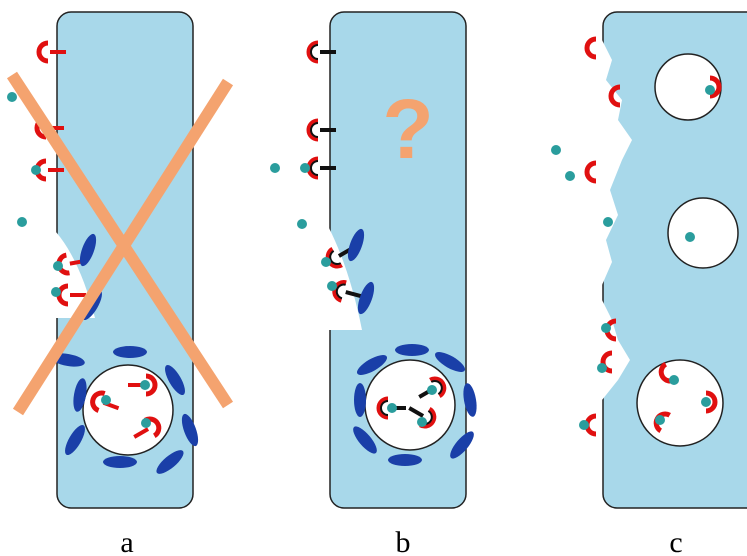 This screenshot has height=556, width=747. Describe the element at coordinates (403, 541) in the screenshot. I see `panel-label: b` at that location.